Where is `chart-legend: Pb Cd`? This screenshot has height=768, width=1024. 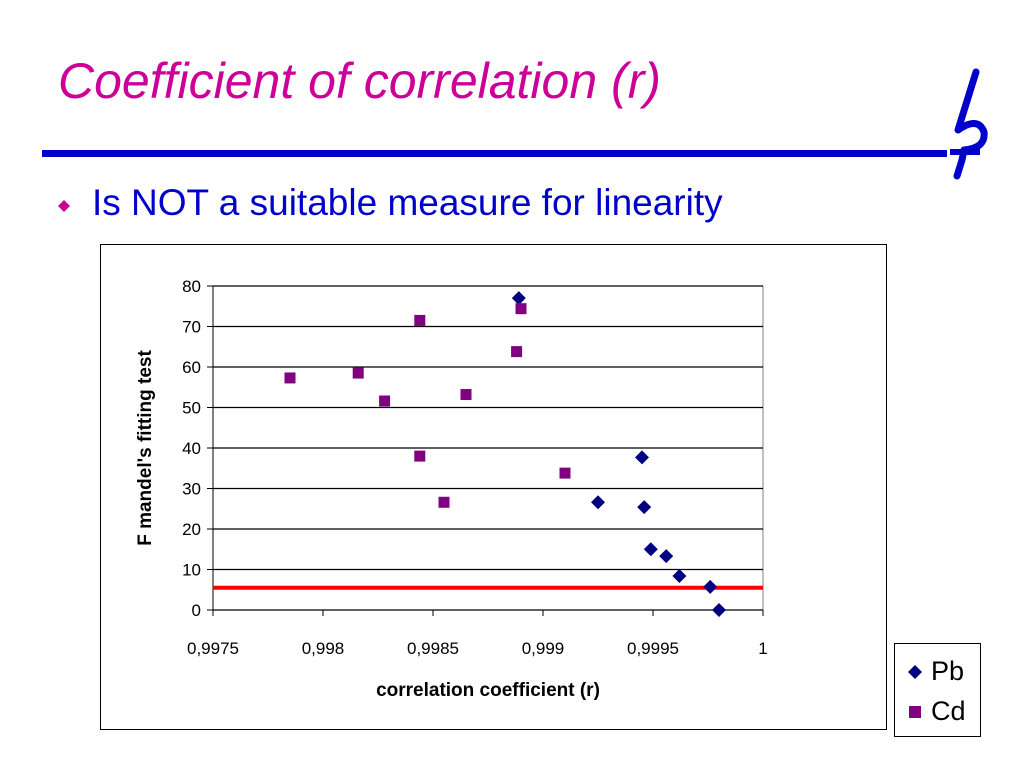 chart-legend: Pb Cd is located at coordinates (937, 690).